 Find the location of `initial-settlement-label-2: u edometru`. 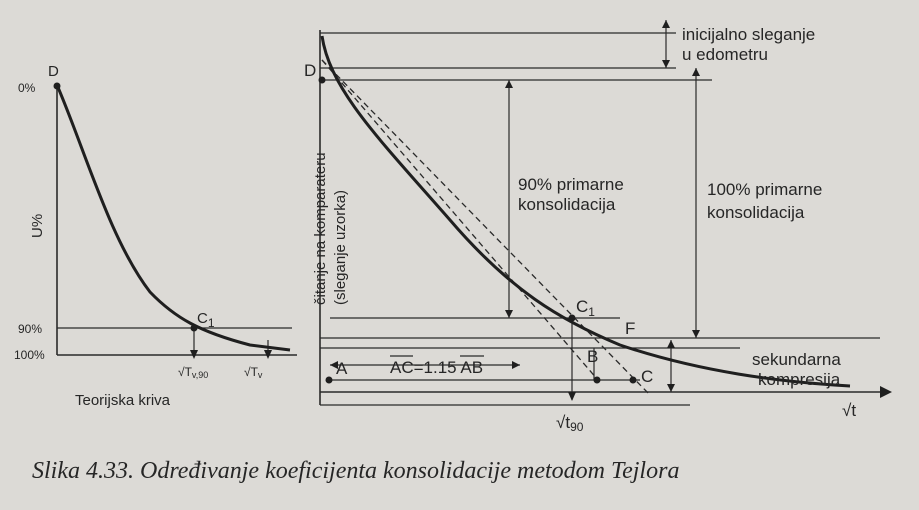

initial-settlement-label-2: u edometru is located at coordinates (725, 54).